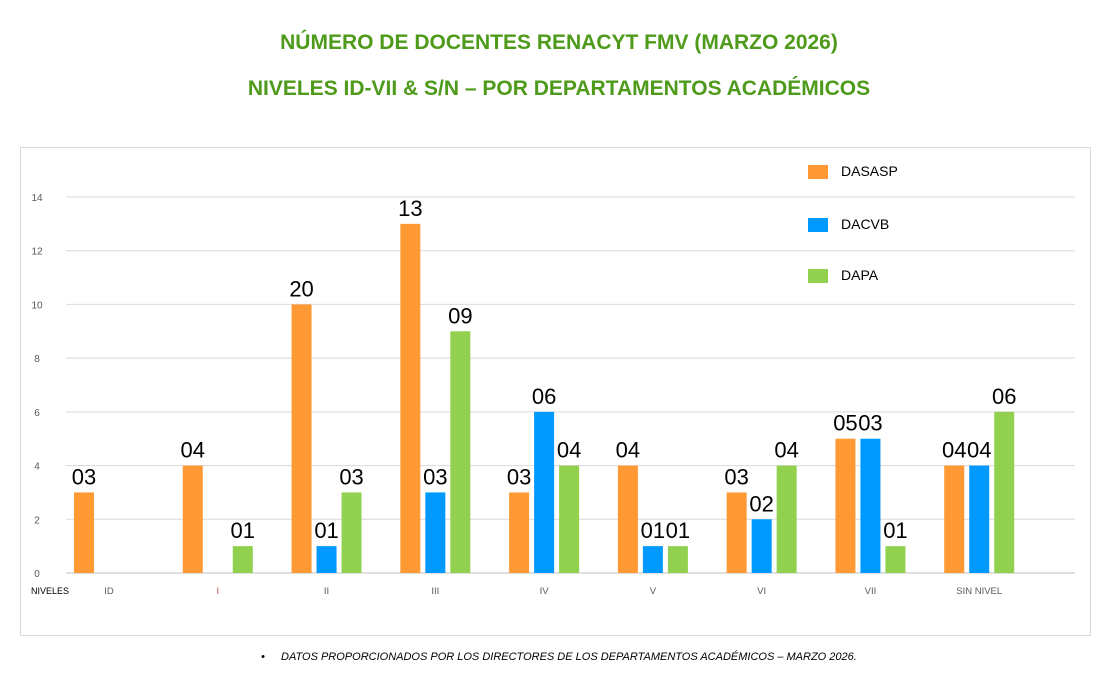  Describe the element at coordinates (37, 198) in the screenshot. I see `y-tick-label: 14` at that location.